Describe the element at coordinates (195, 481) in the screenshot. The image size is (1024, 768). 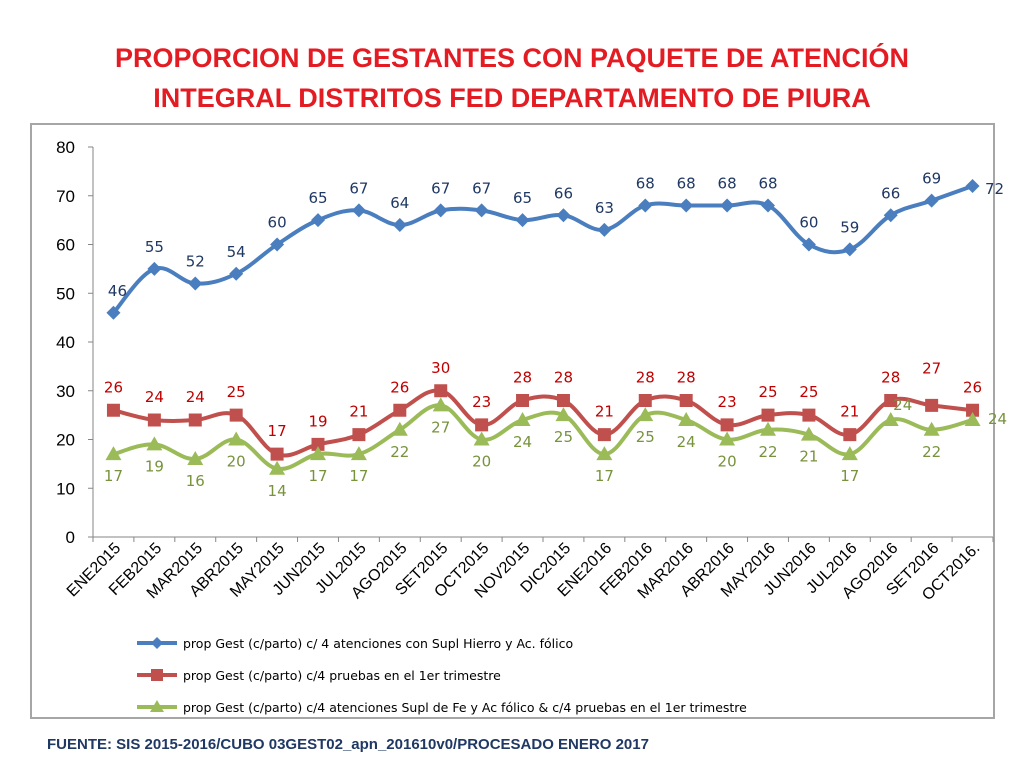
I see `data-label: 16` at that location.